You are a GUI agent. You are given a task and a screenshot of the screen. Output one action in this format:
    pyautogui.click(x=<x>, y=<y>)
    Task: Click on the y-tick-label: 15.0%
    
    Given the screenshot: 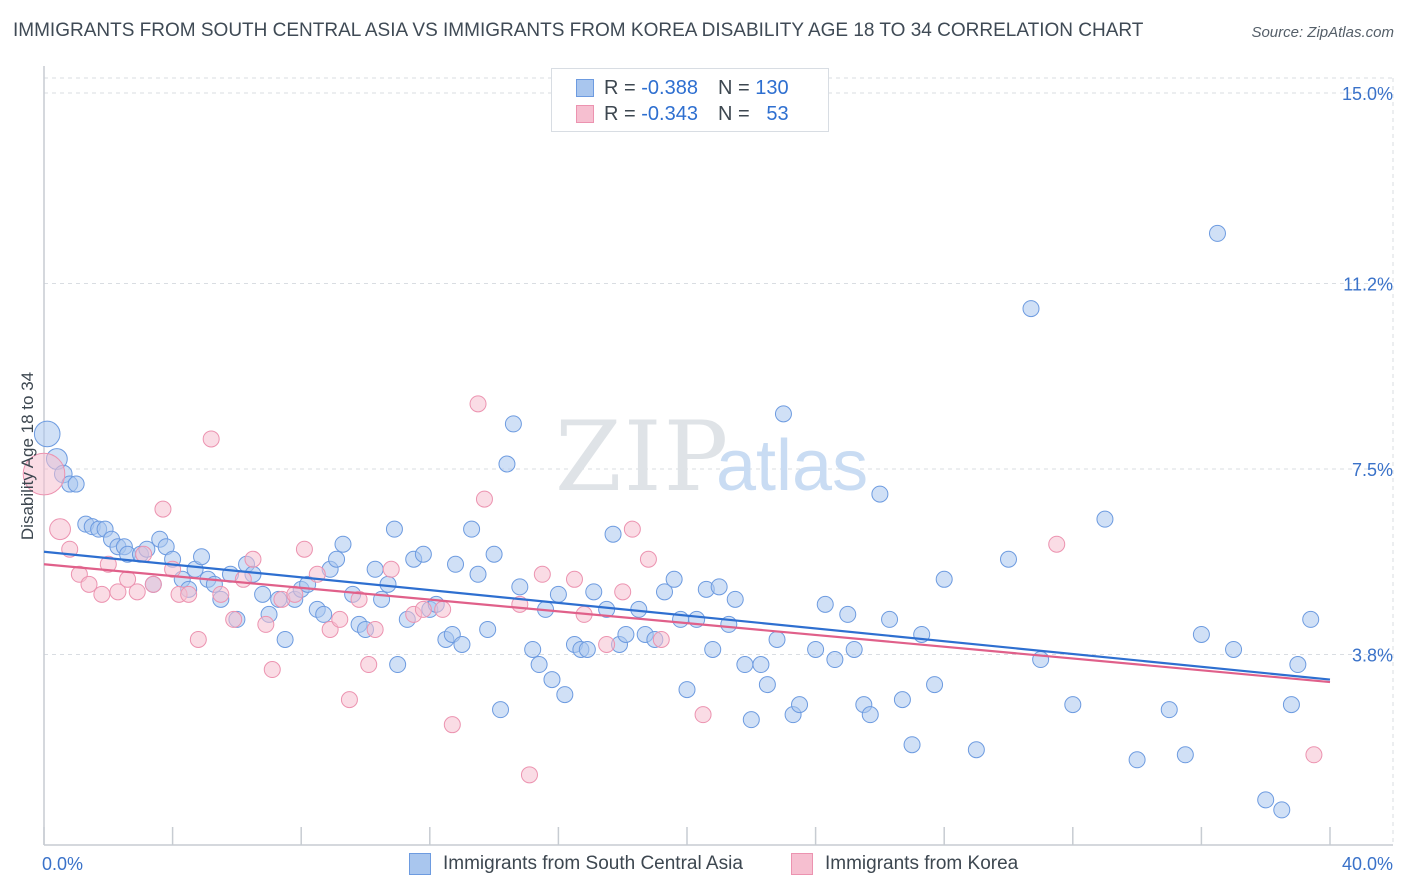 What is the action you would take?
    pyautogui.click(x=1367, y=94)
    